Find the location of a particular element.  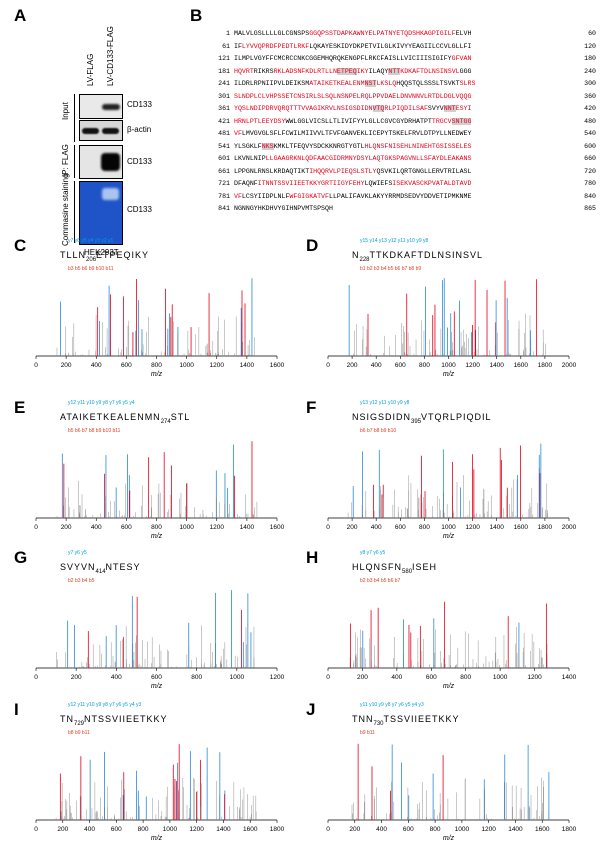

peptide-sequence: TLLN206ETPEQIKY is located at coordinates (104, 256).